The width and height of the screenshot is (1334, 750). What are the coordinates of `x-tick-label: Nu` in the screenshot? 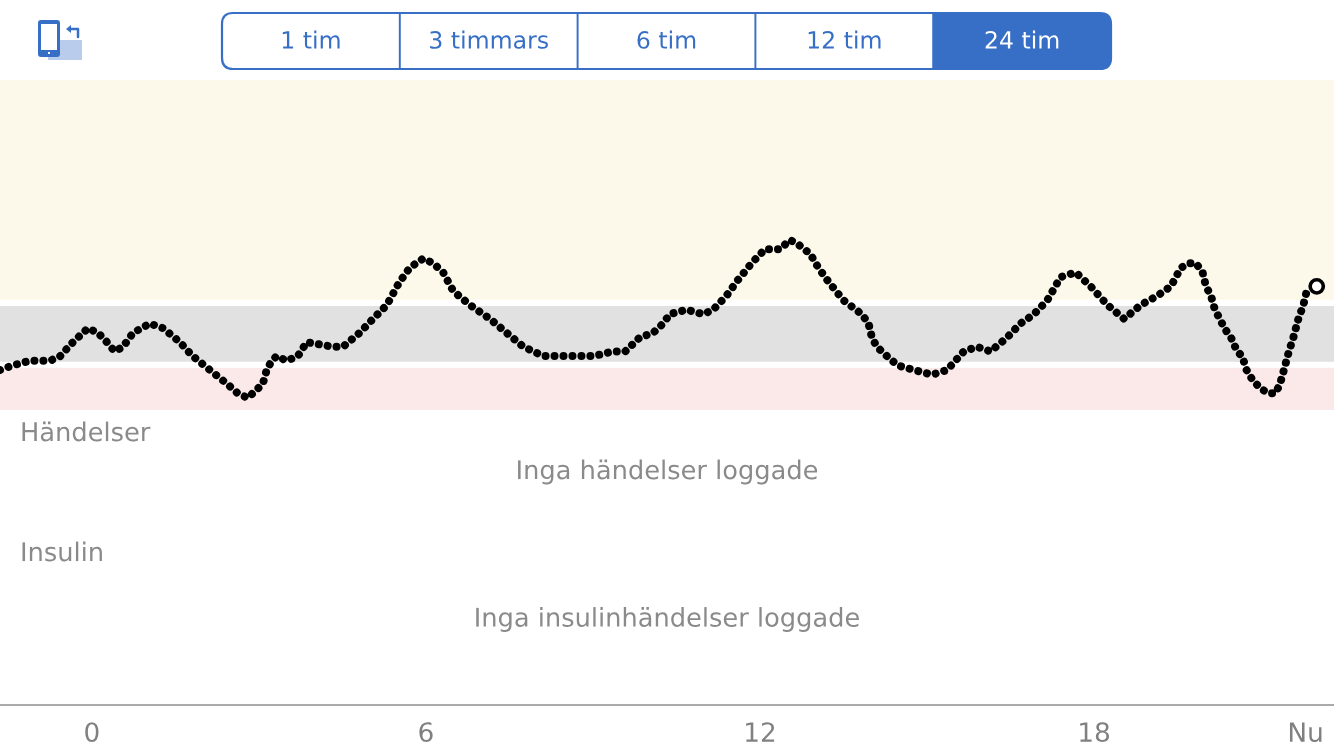 It's located at (1305, 732).